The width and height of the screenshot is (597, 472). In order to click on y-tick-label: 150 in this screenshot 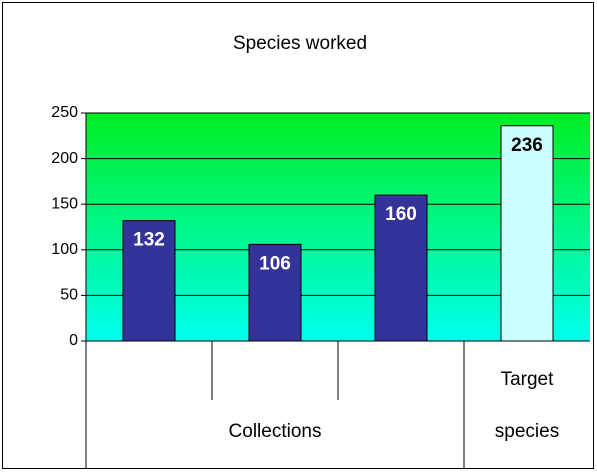, I will do `click(64, 203)`.